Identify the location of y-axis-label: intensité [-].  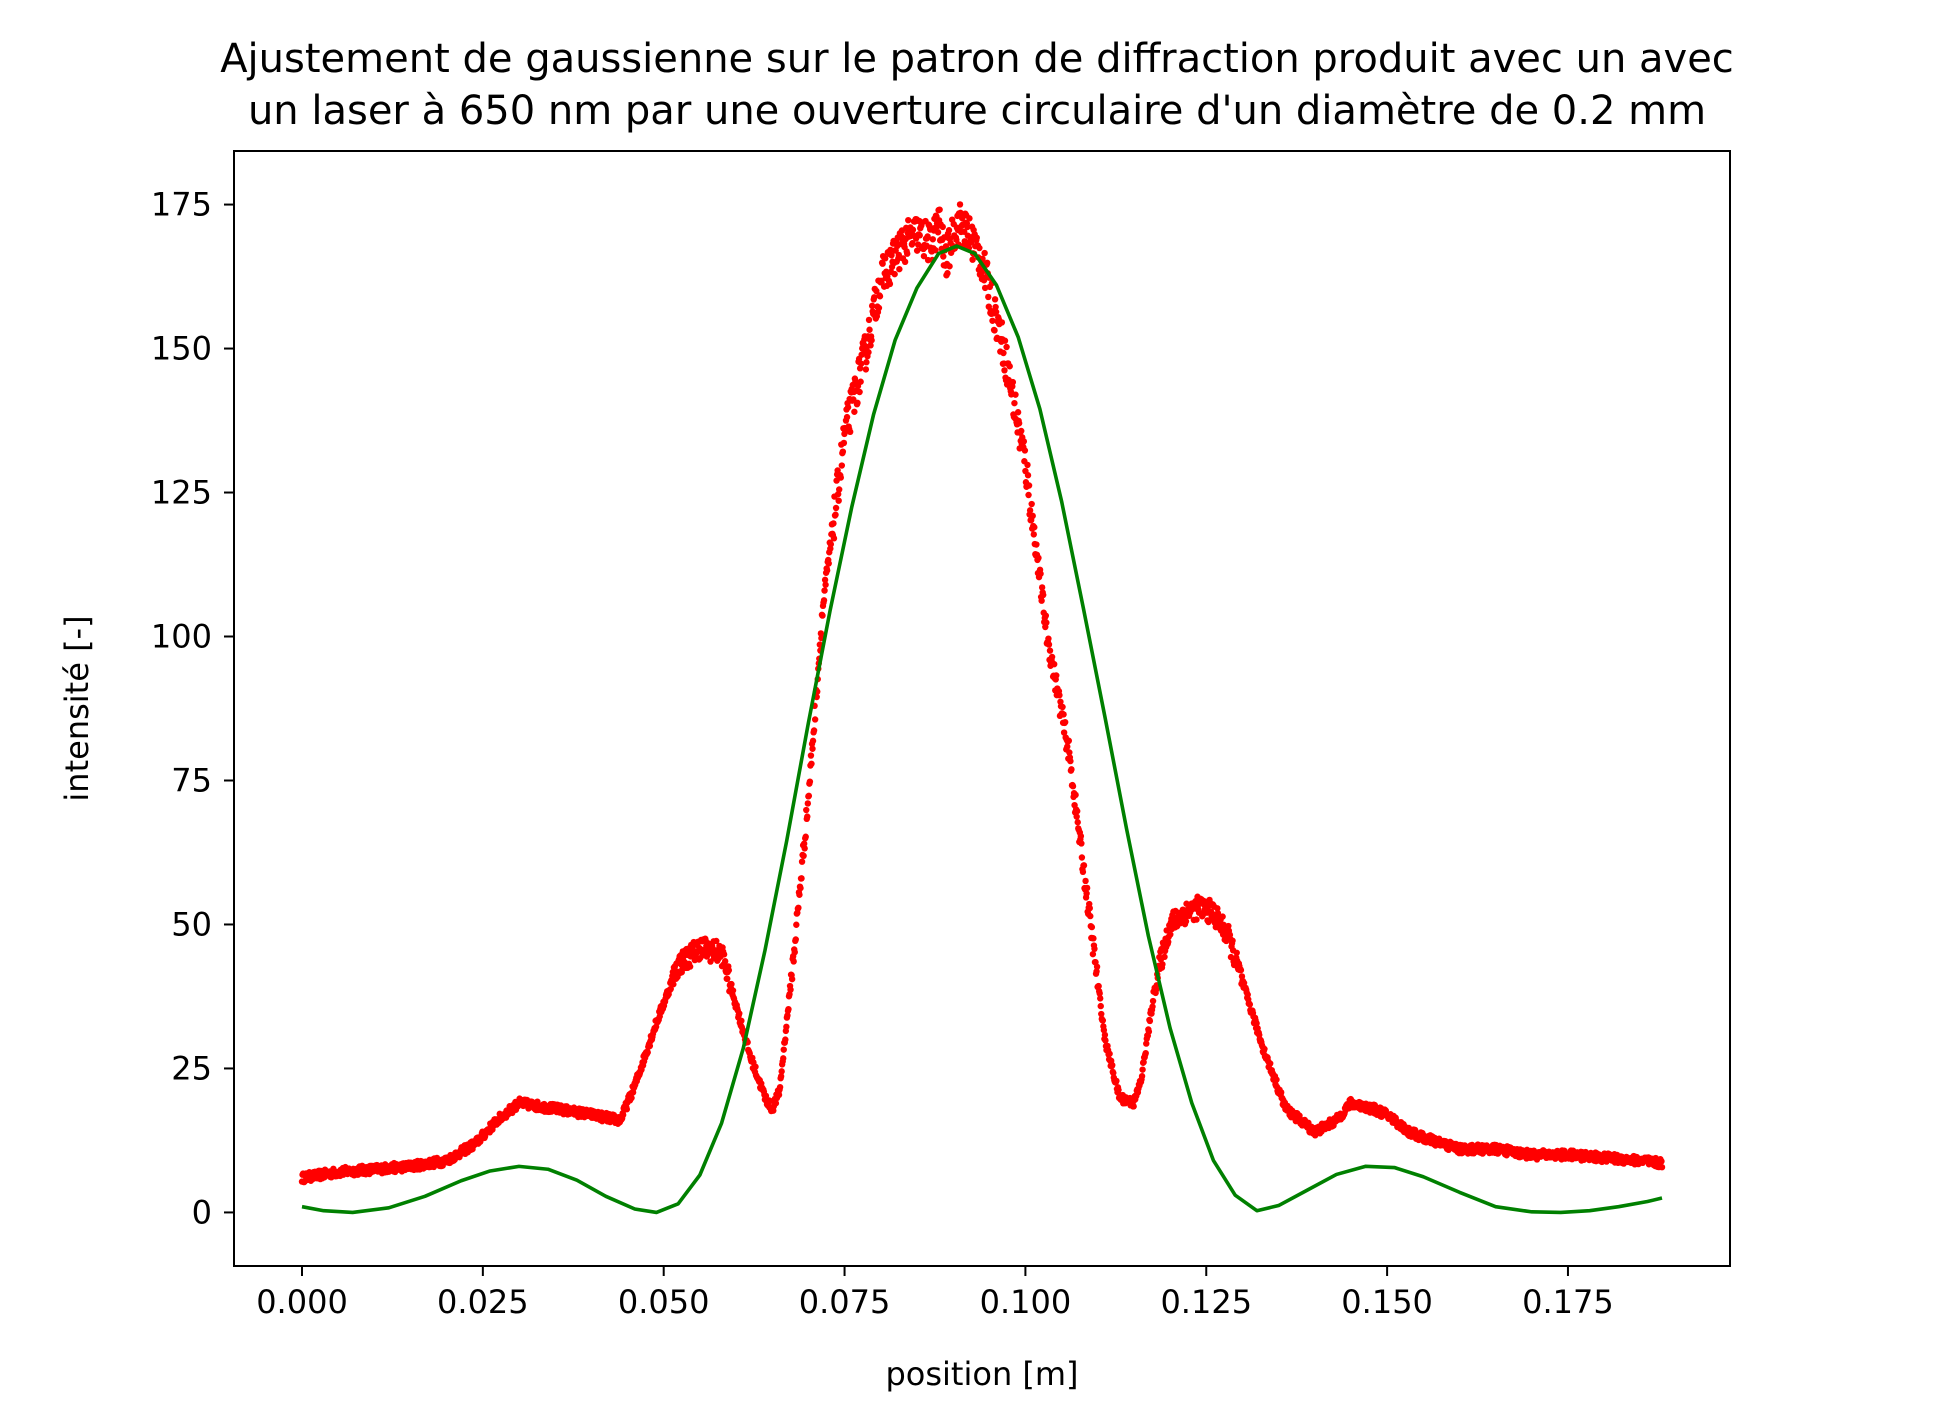
(77, 708).